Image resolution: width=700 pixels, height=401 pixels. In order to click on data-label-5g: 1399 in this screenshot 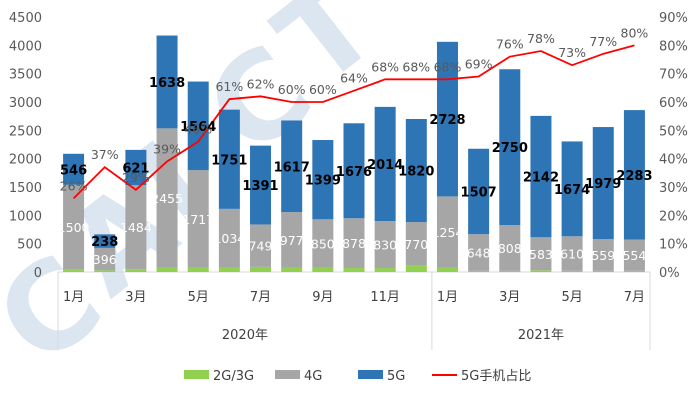, I will do `click(323, 181)`.